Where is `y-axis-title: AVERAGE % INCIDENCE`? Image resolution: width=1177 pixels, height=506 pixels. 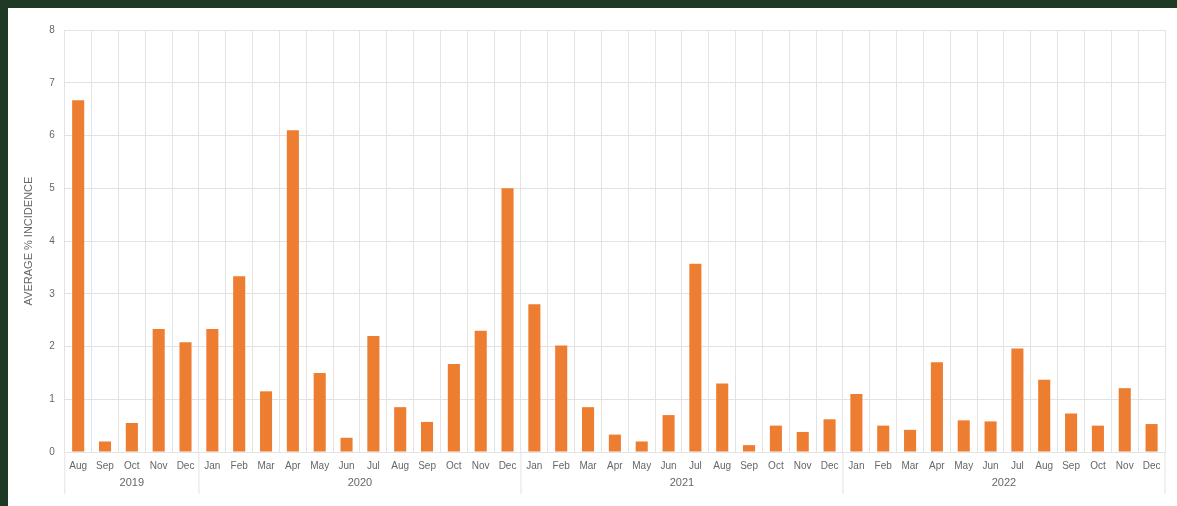
y-axis-title: AVERAGE % INCIDENCE is located at coordinates (27, 241).